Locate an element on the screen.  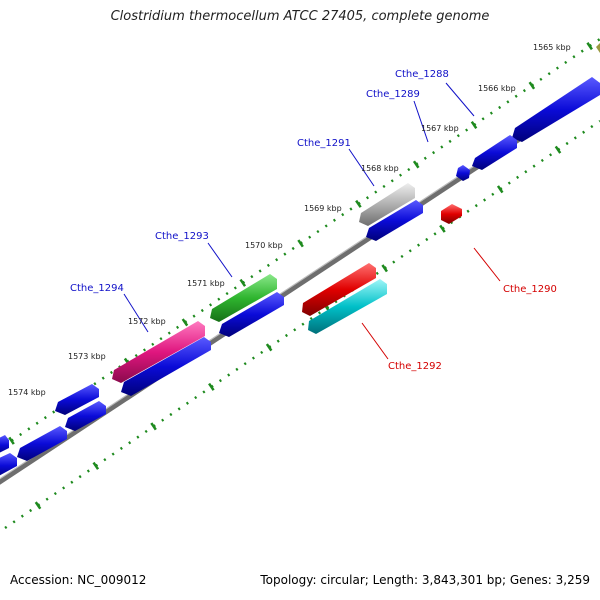
gene-label-cthe-1288: Cthe_1288 is located at coordinates (422, 74).